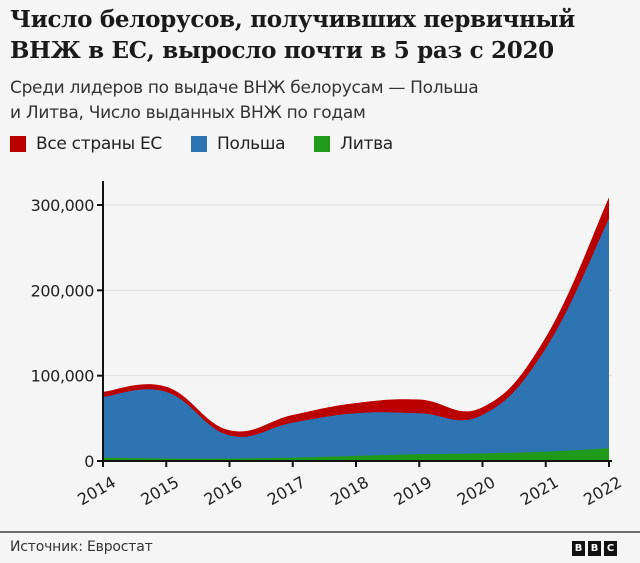 The width and height of the screenshot is (640, 563). What do you see at coordinates (539, 490) in the screenshot?
I see `x-tick-label: 2021` at bounding box center [539, 490].